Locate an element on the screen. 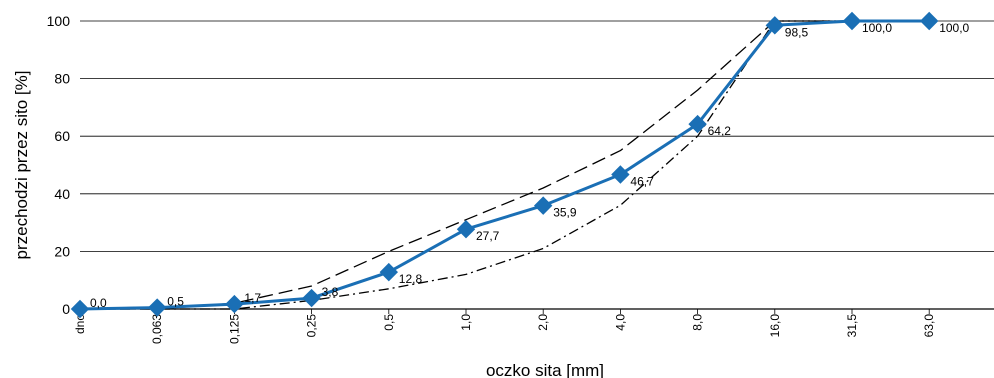  data-label: 35,9 is located at coordinates (565, 213).